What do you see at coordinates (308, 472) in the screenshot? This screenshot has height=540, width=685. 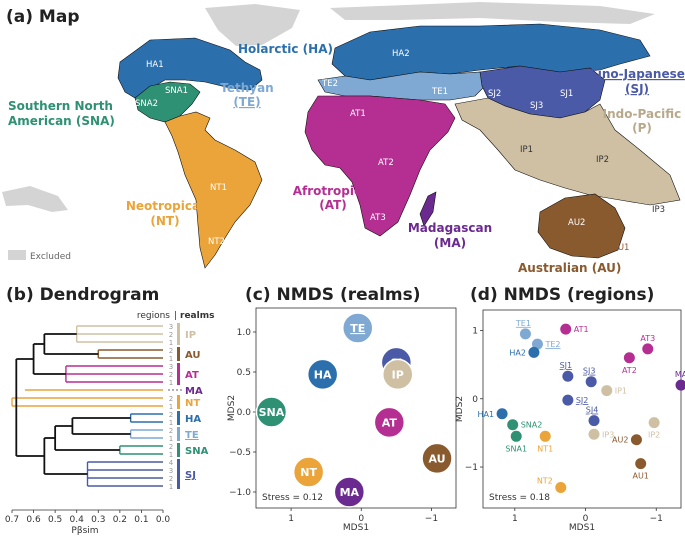 I see `point-label-nt: NT` at bounding box center [308, 472].